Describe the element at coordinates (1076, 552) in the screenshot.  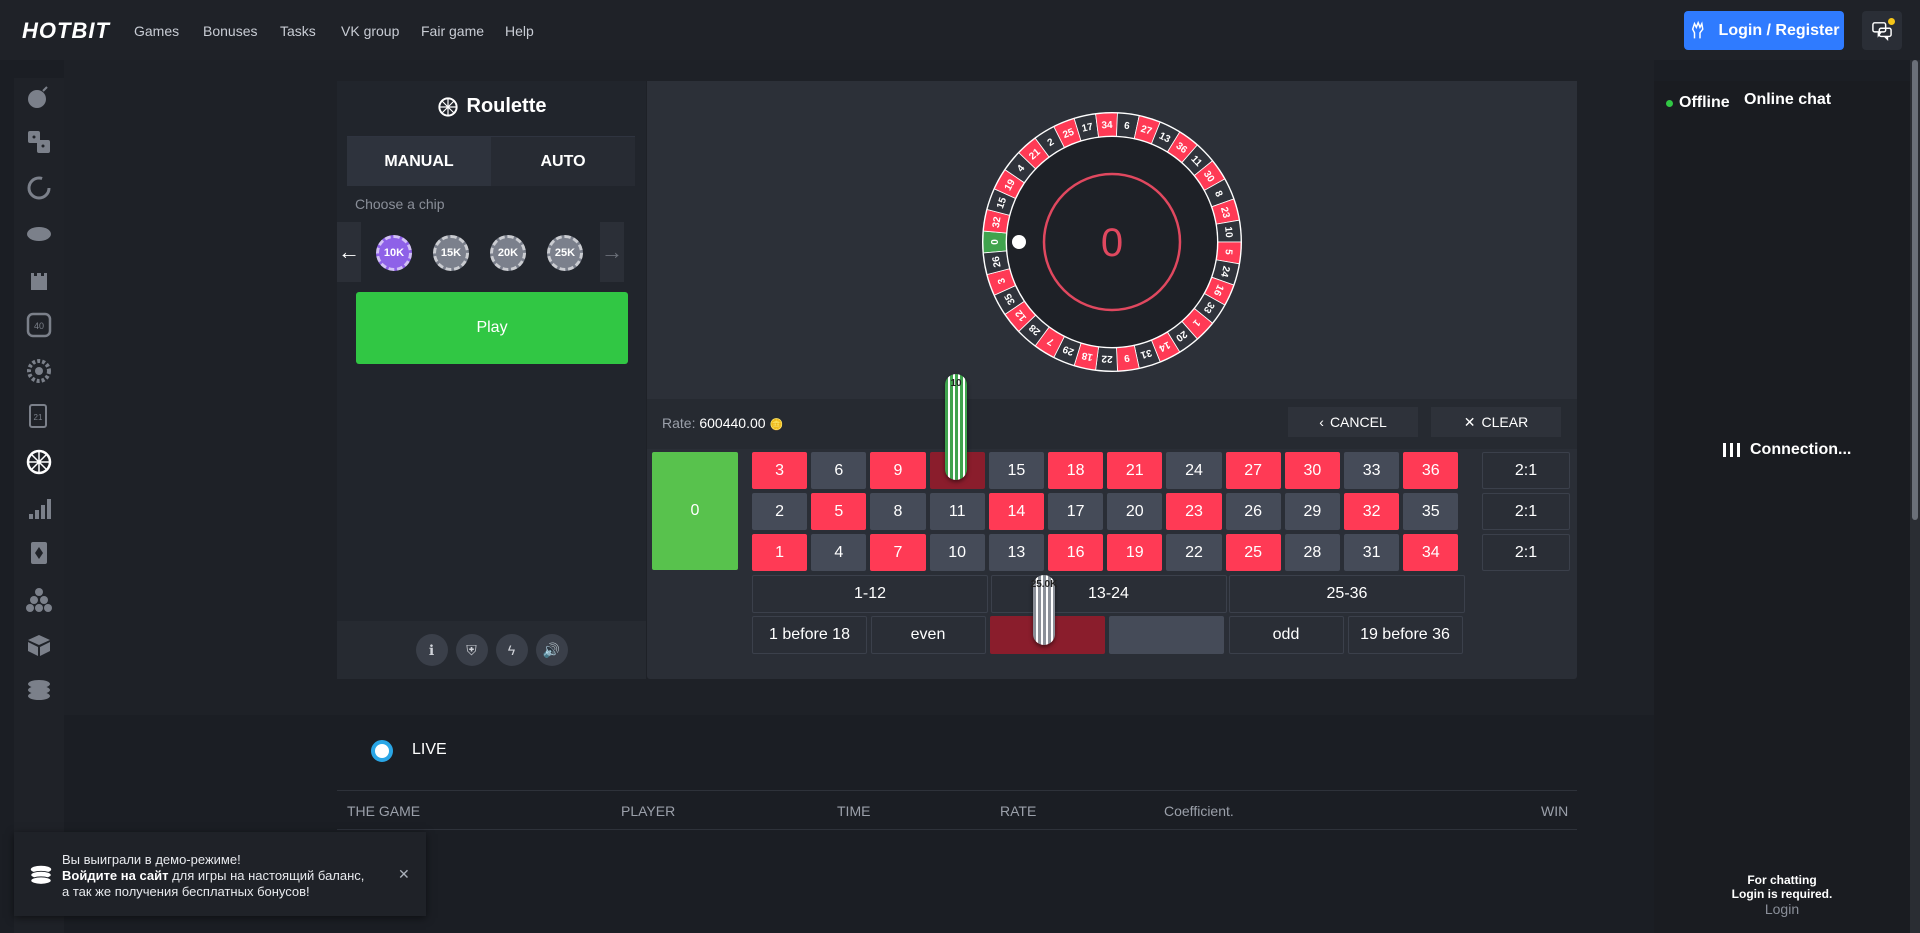
I see `bet-cell-16: 16` at that location.